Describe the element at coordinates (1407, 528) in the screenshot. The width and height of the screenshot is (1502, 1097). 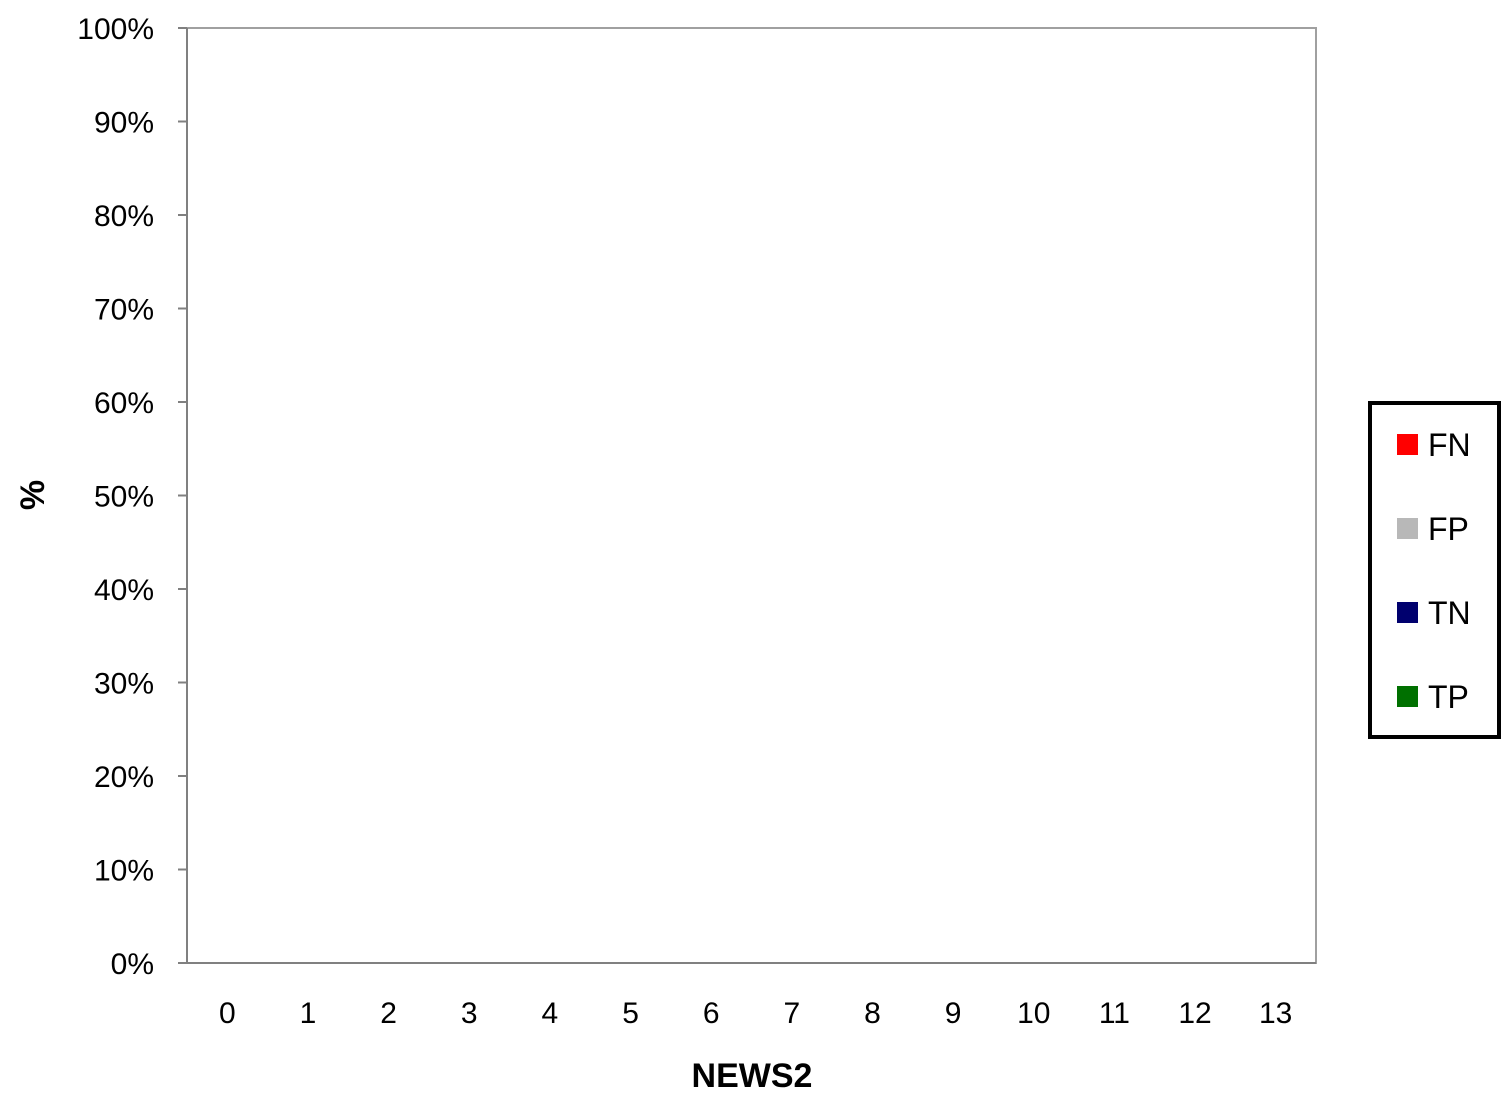
I see `legend-swatch-fp` at that location.